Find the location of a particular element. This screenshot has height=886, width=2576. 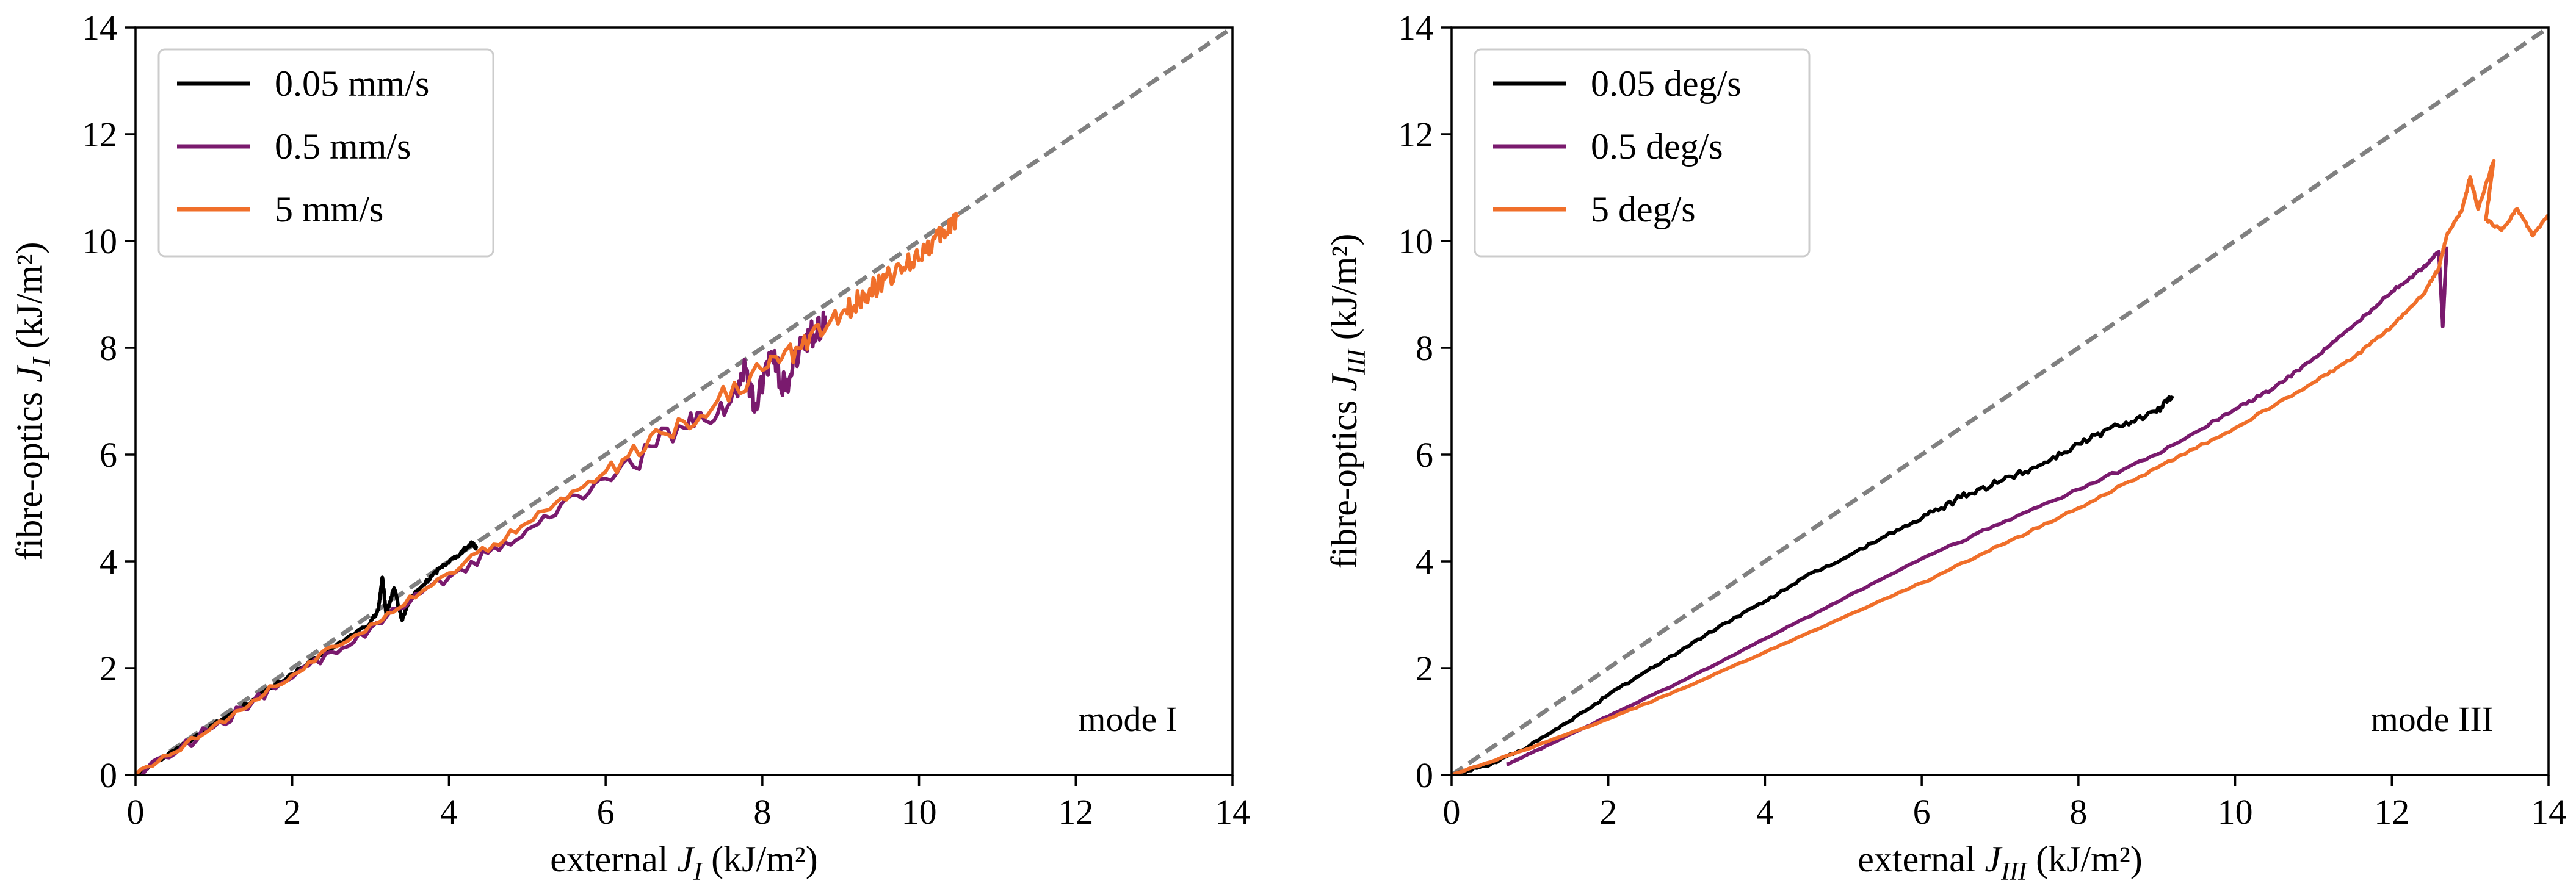

legend: 0.05 mm/s 0.5 mm/s 5 mm/s is located at coordinates (325, 153).